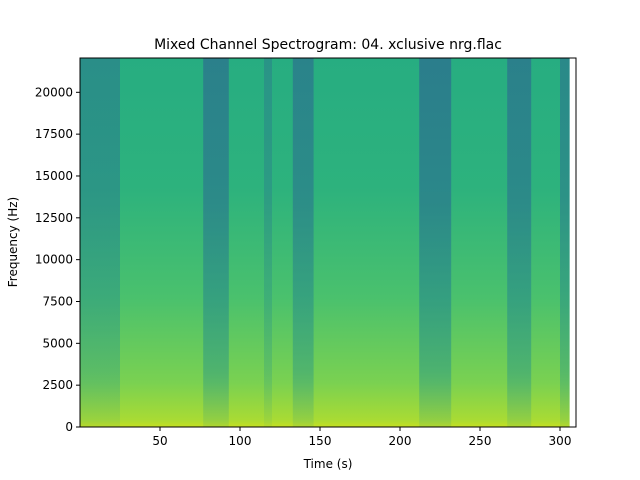  Describe the element at coordinates (57, 301) in the screenshot. I see `y-tick-label: 7500` at that location.